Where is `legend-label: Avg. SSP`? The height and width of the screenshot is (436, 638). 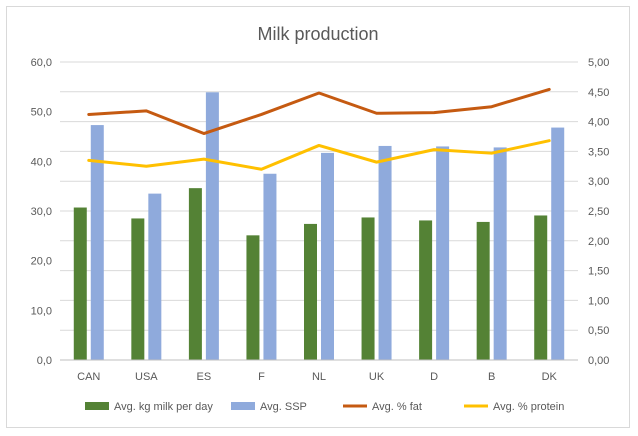 legend-label: Avg. SSP is located at coordinates (283, 407).